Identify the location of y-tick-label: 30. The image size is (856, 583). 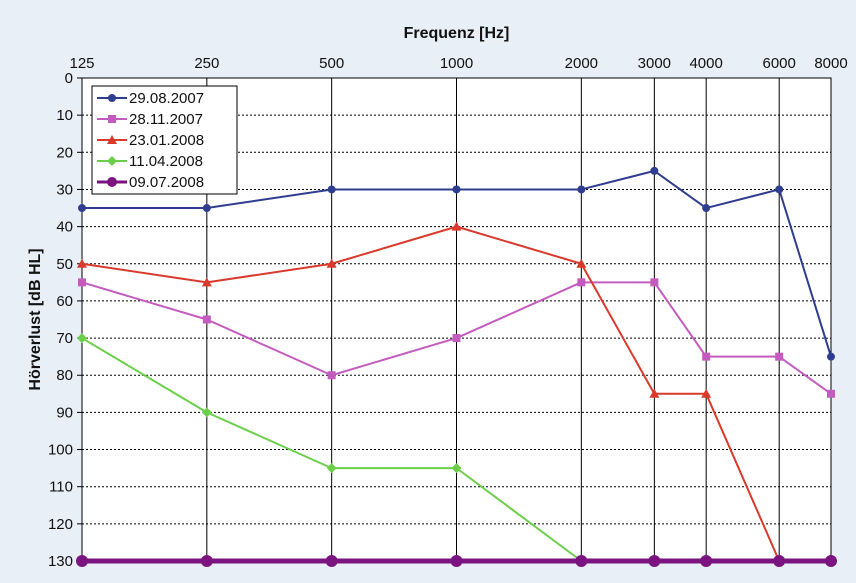
(64, 189).